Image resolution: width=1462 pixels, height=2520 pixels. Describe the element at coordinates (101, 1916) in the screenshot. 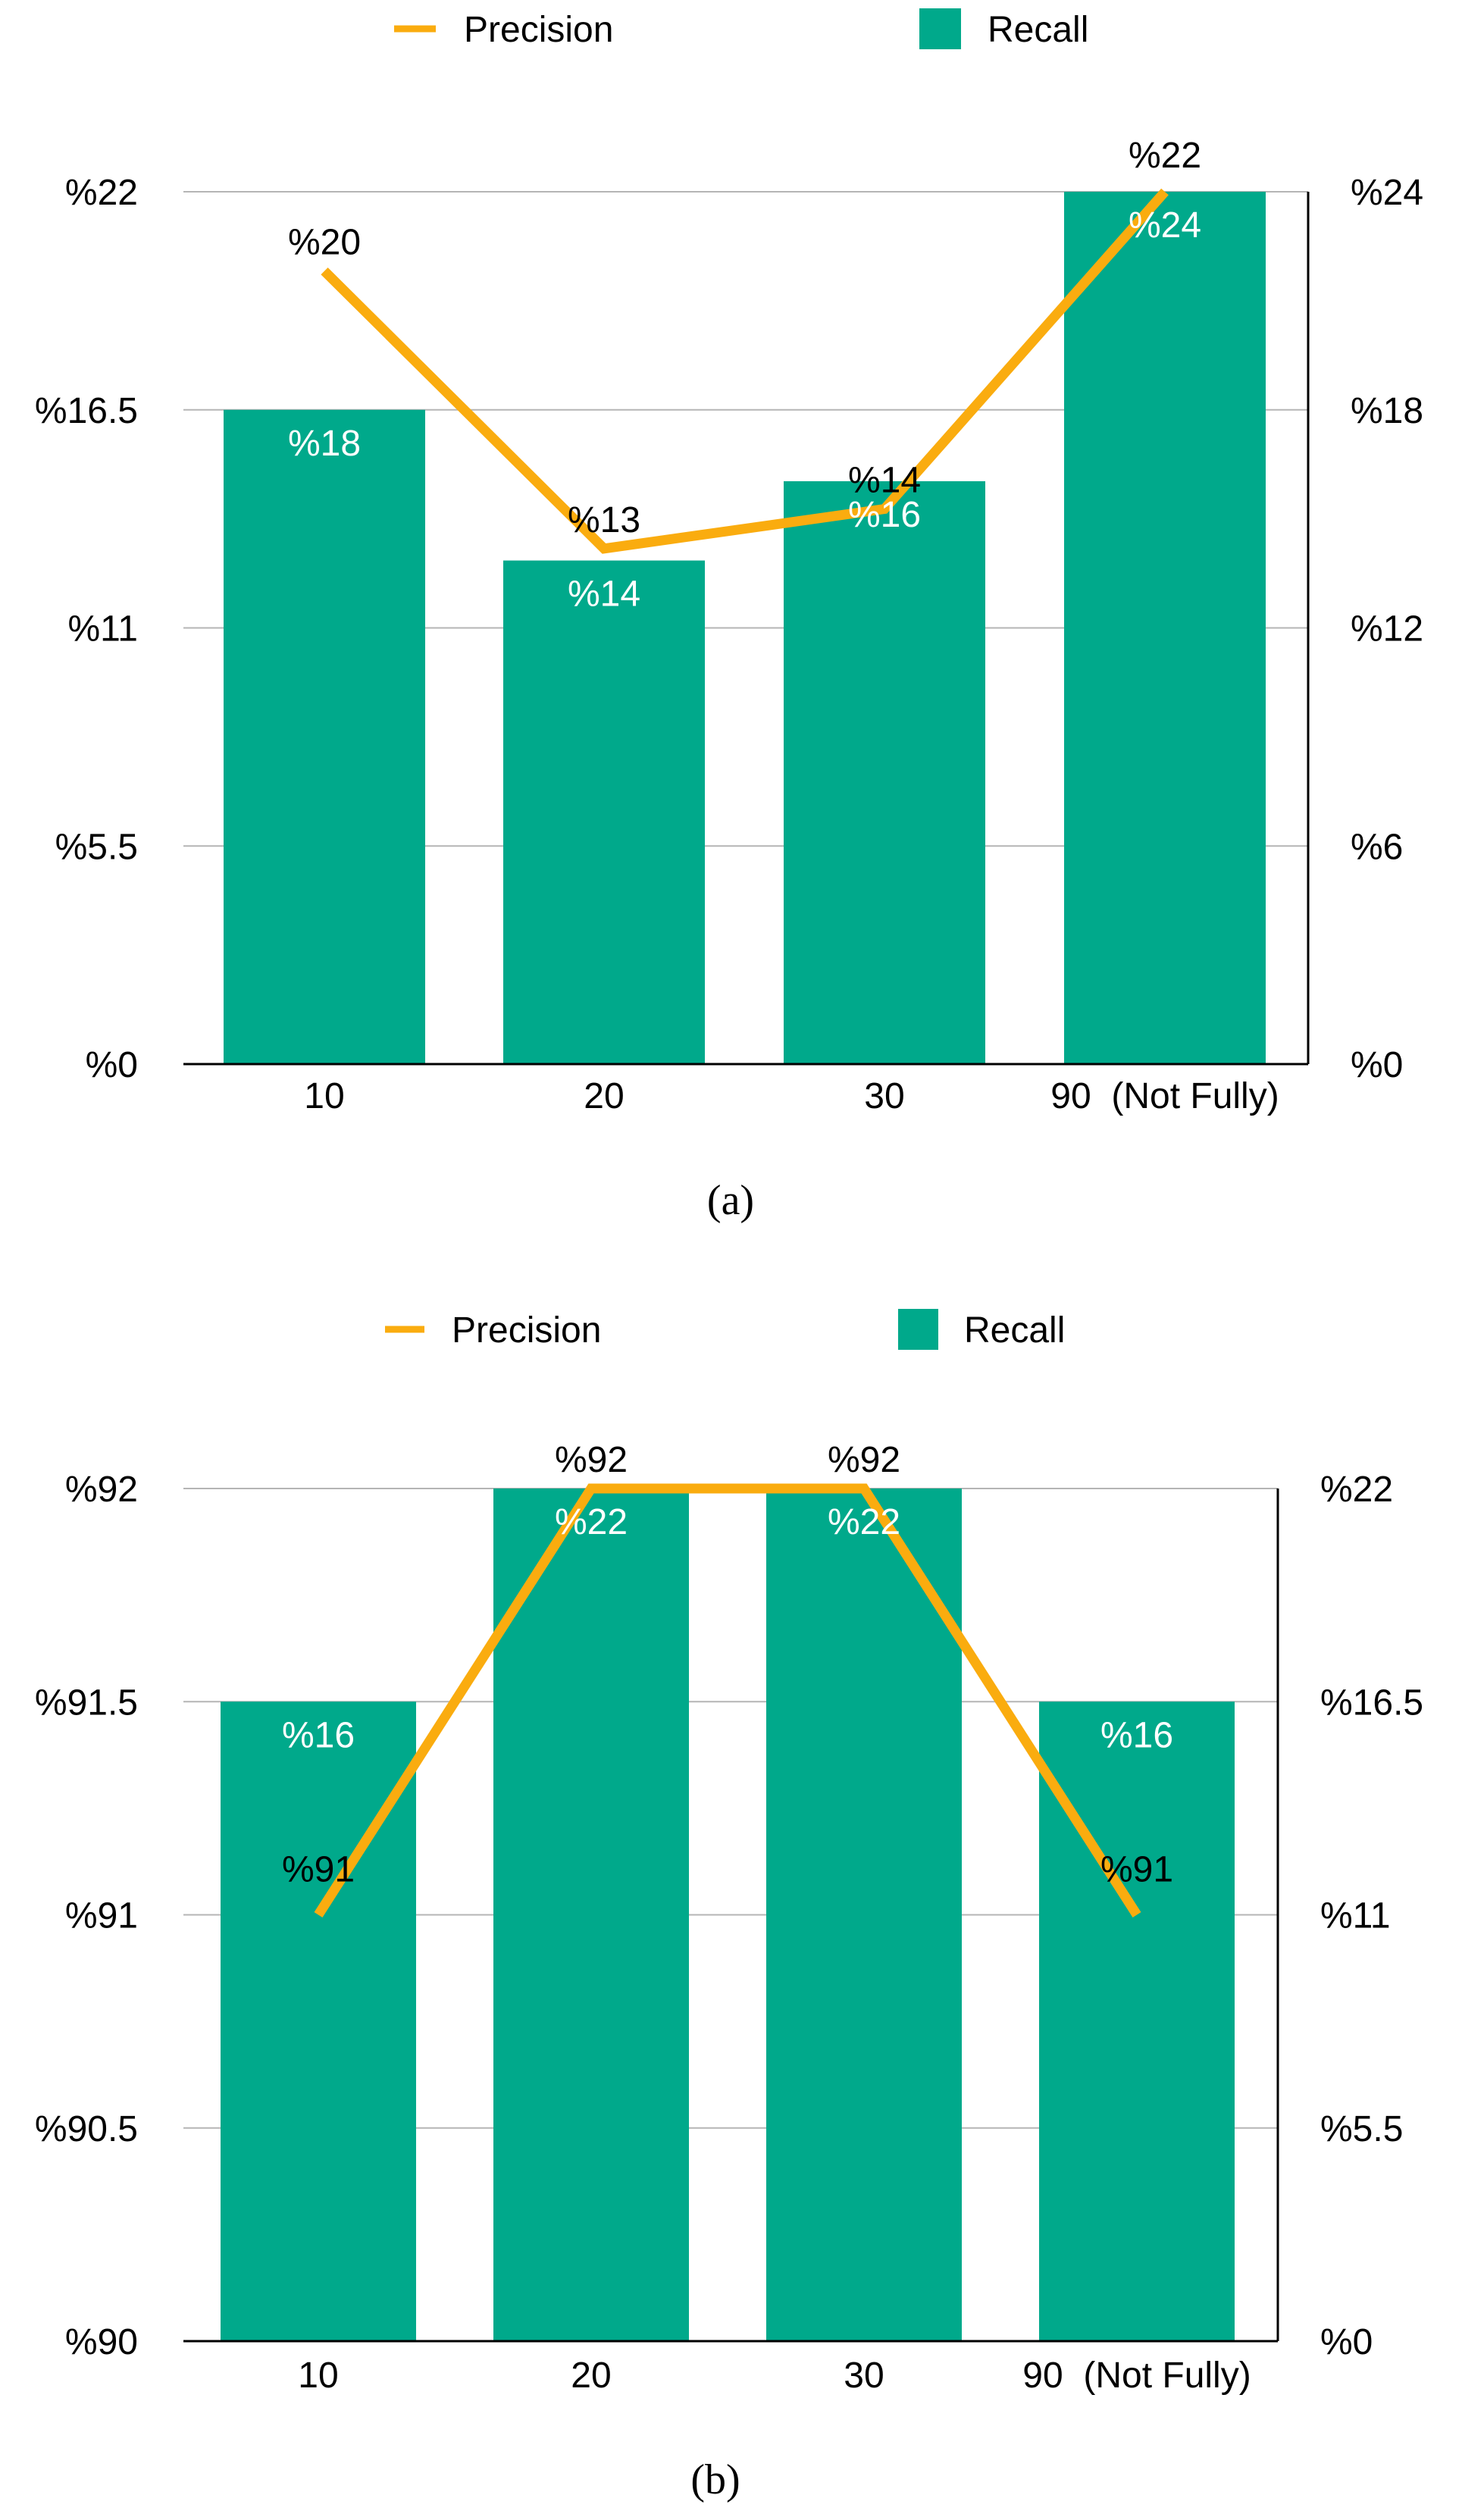

I see `left-axis-tick-label: %91` at that location.